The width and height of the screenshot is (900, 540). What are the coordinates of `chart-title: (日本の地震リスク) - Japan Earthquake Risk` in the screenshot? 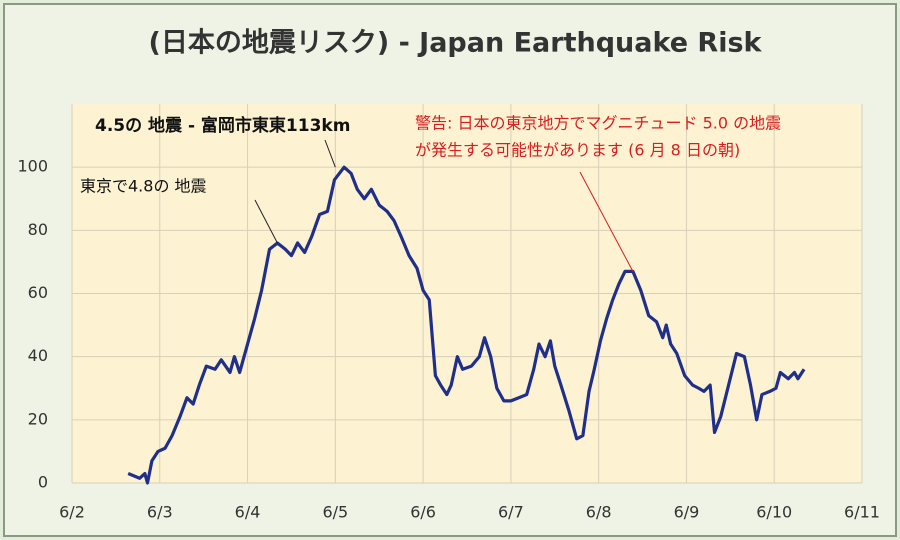 It's located at (455, 43).